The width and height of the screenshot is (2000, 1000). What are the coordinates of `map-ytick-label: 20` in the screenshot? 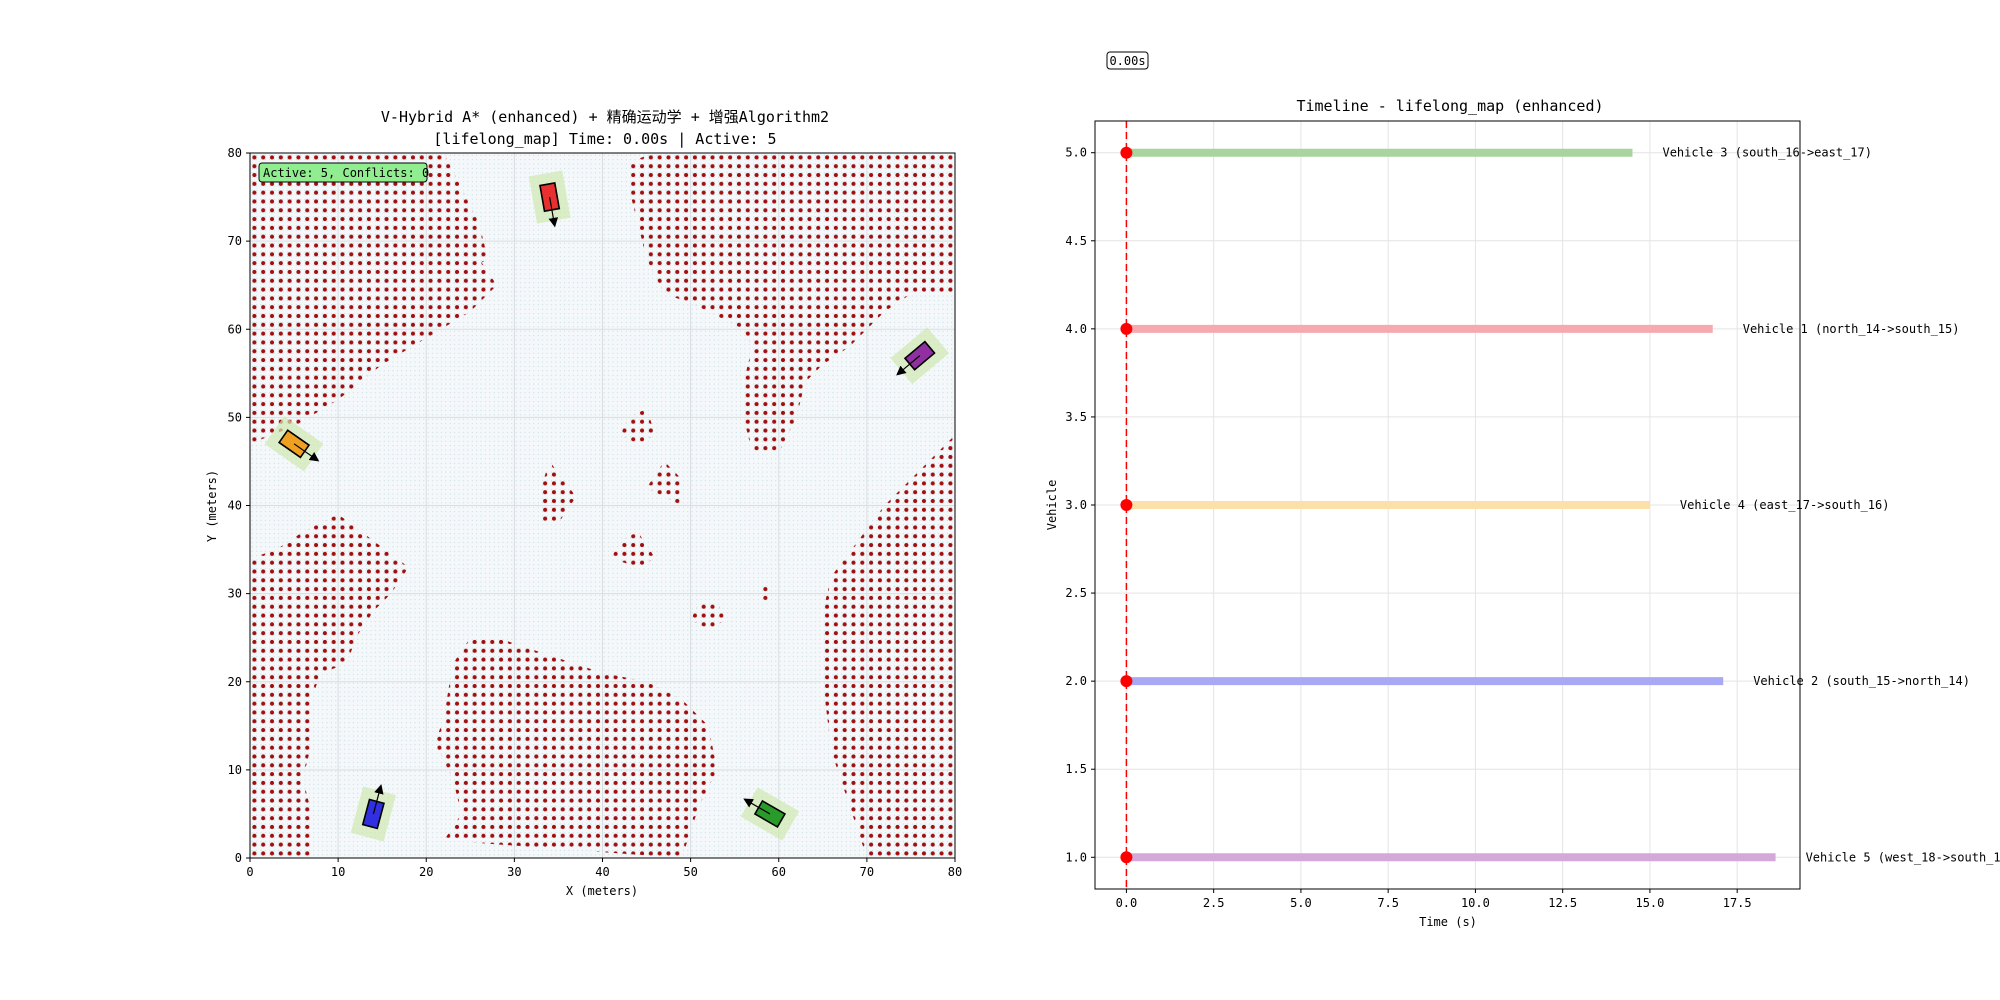 It's located at (235, 682).